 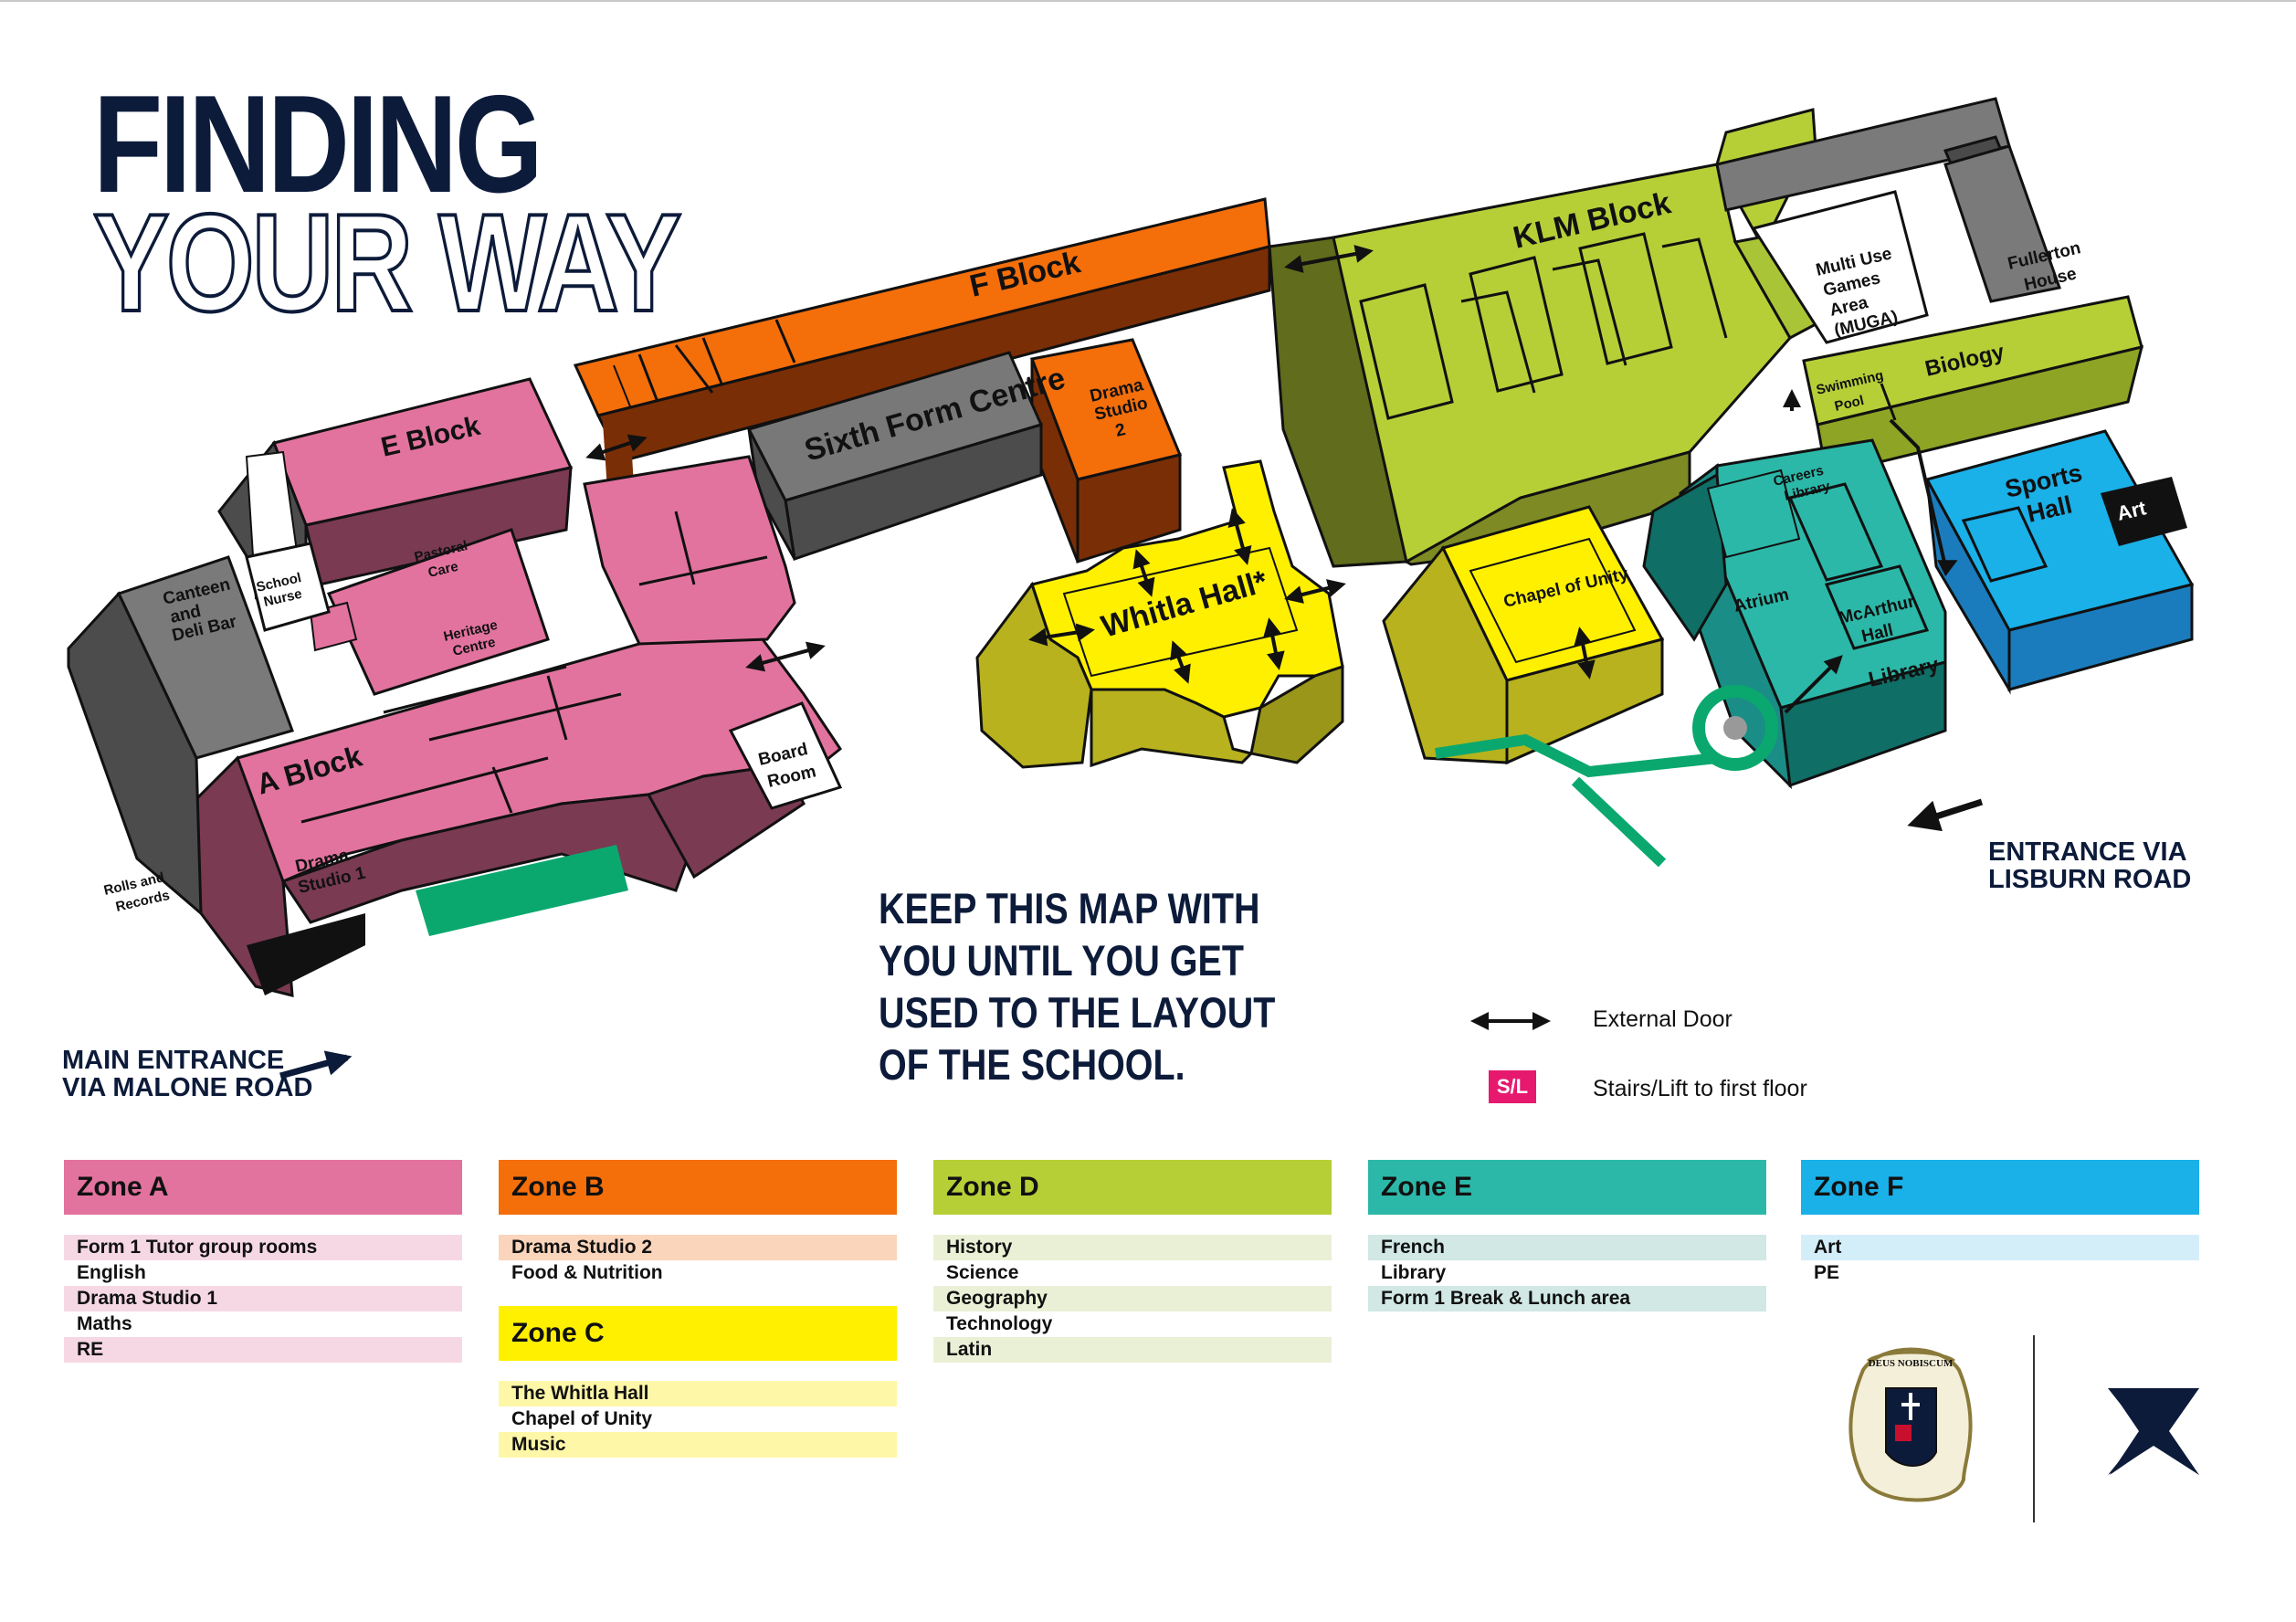 I want to click on zone-a-item: Maths, so click(x=104, y=1323).